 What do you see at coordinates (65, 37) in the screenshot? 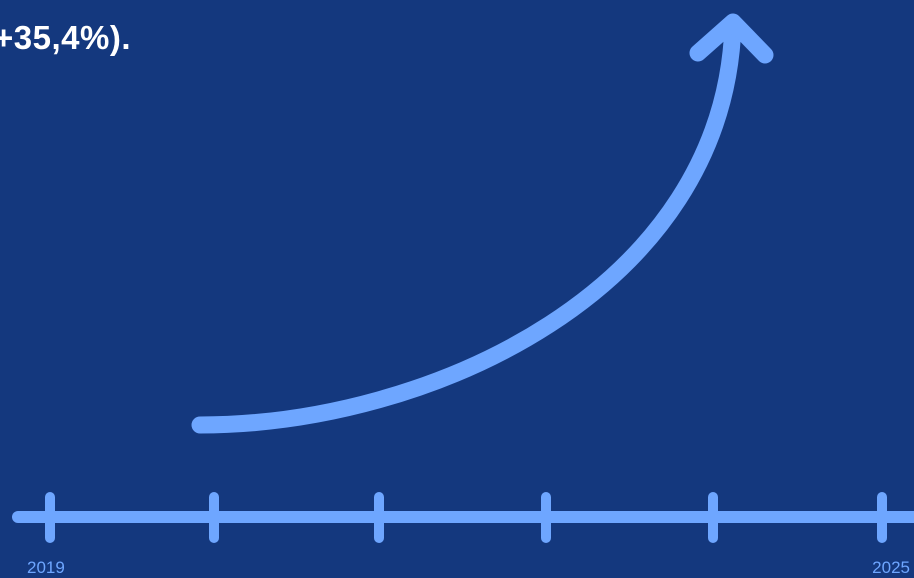
I see `headline-text: +35,4%).` at bounding box center [65, 37].